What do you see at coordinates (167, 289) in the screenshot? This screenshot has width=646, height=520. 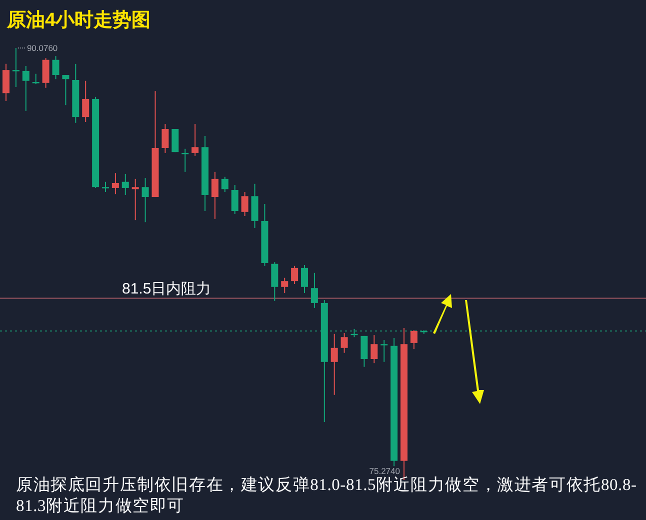 I see `ref-line-label: 81.5日内阻力` at bounding box center [167, 289].